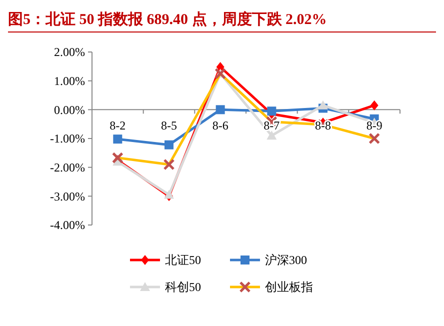 Image resolution: width=444 pixels, height=326 pixels. What do you see at coordinates (67, 225) in the screenshot?
I see `y-tick-label: -4.00%` at bounding box center [67, 225].